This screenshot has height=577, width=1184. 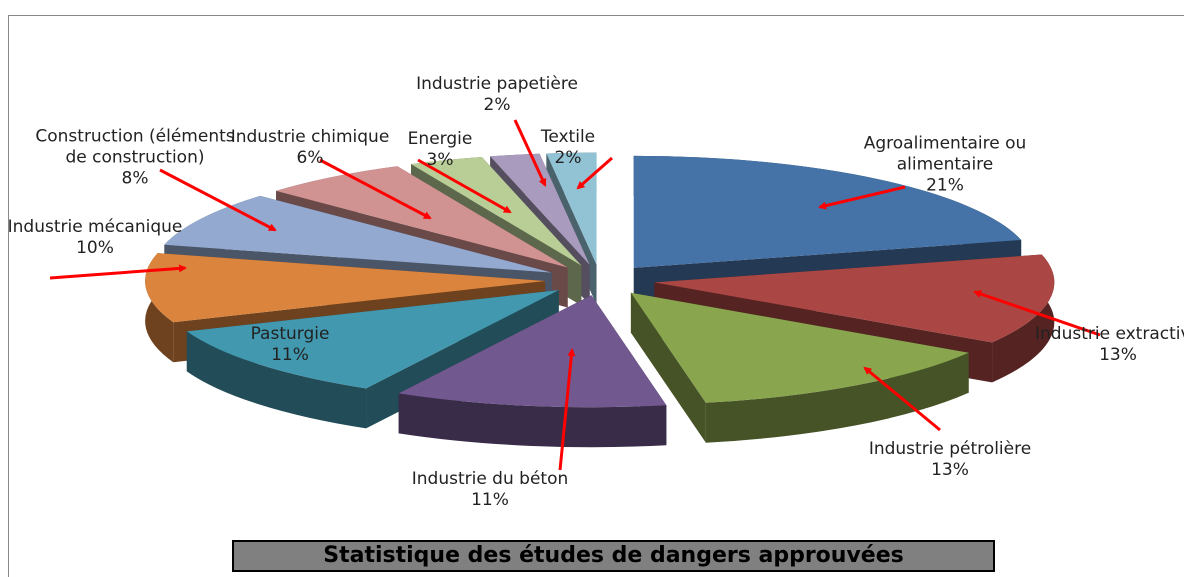 What do you see at coordinates (310, 158) in the screenshot?
I see `slice-value: 6%` at bounding box center [310, 158].